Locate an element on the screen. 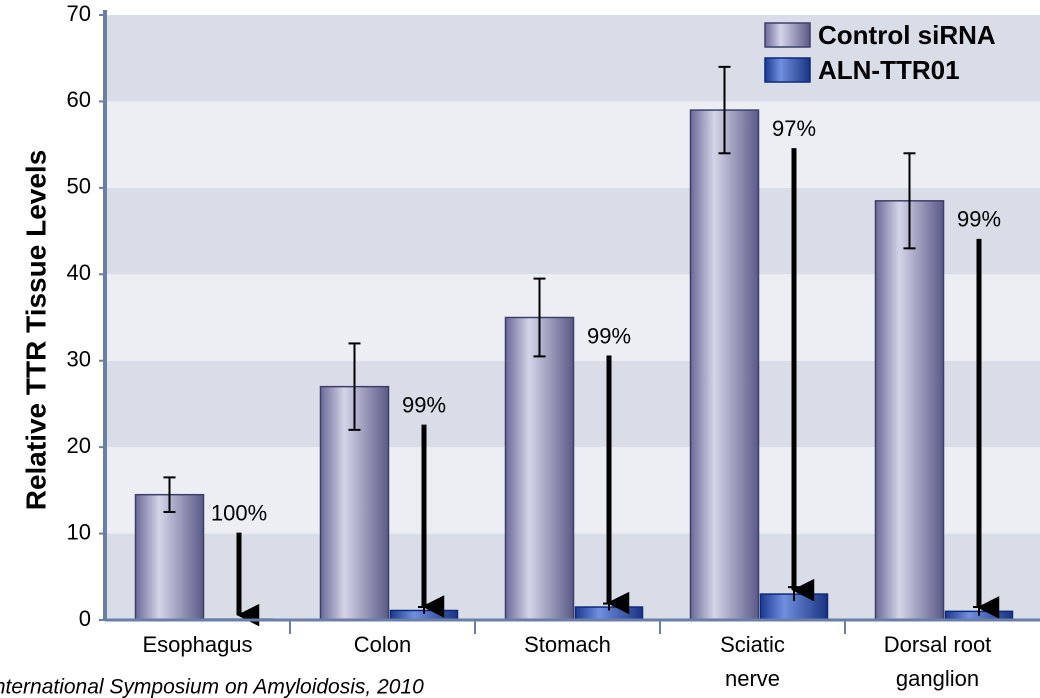 Image resolution: width=1040 pixels, height=698 pixels. legend-label: Control siRNA is located at coordinates (907, 35).